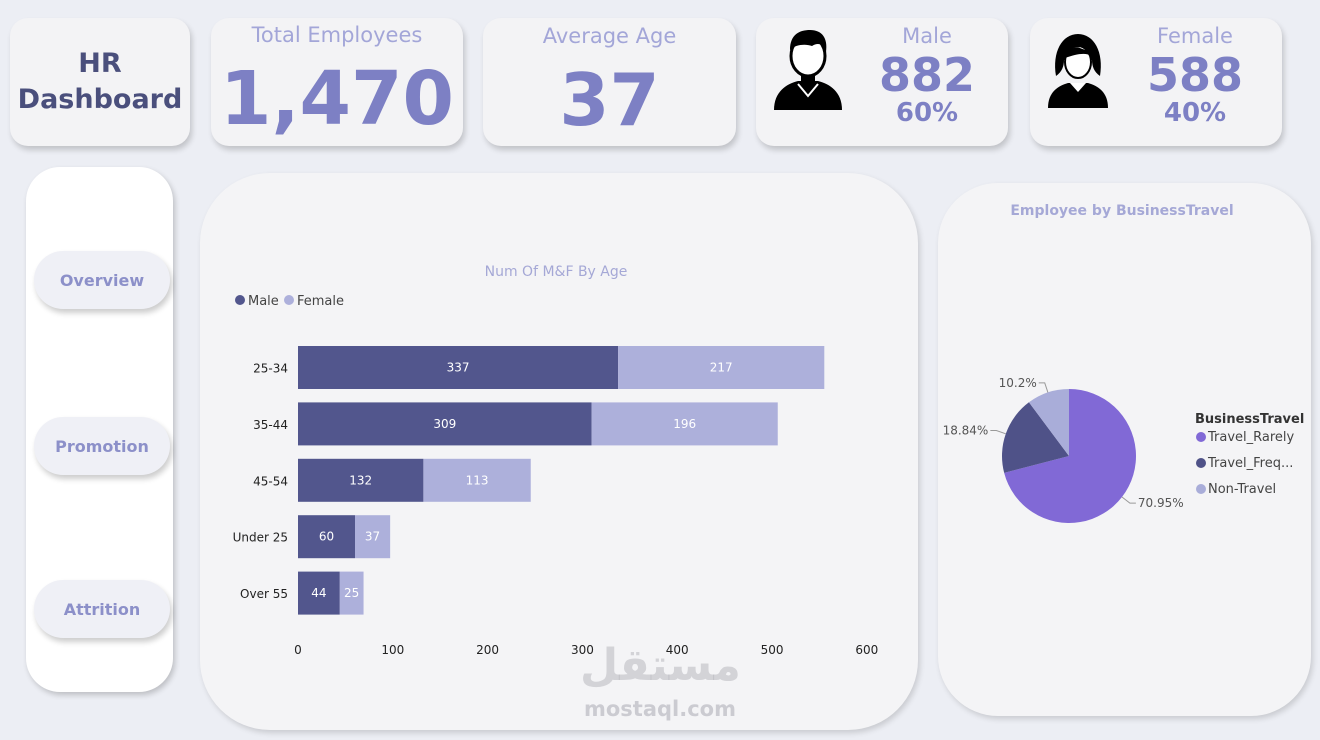 The height and width of the screenshot is (740, 1320). I want to click on legend-female-dot, so click(289, 300).